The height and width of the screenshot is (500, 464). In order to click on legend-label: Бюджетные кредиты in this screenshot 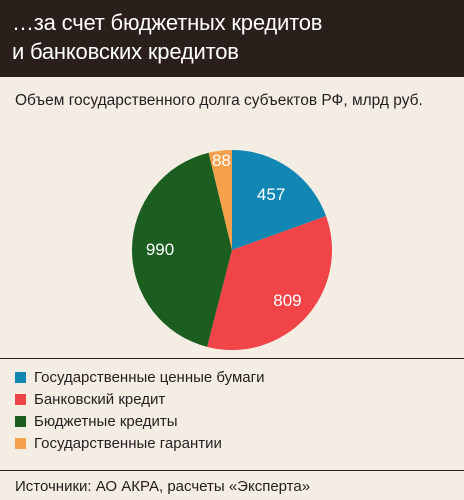, I will do `click(106, 421)`.